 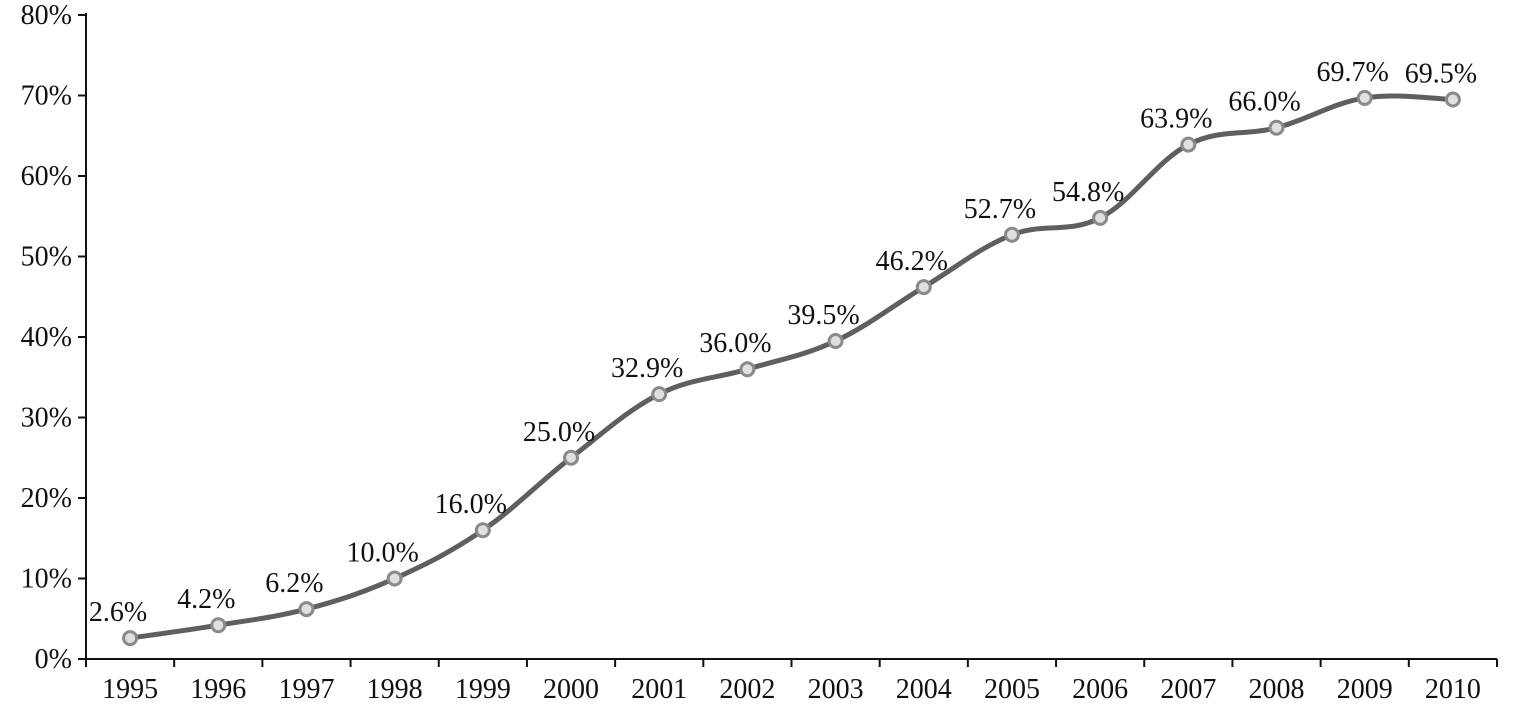 What do you see at coordinates (735, 343) in the screenshot?
I see `data-label: 36.0%` at bounding box center [735, 343].